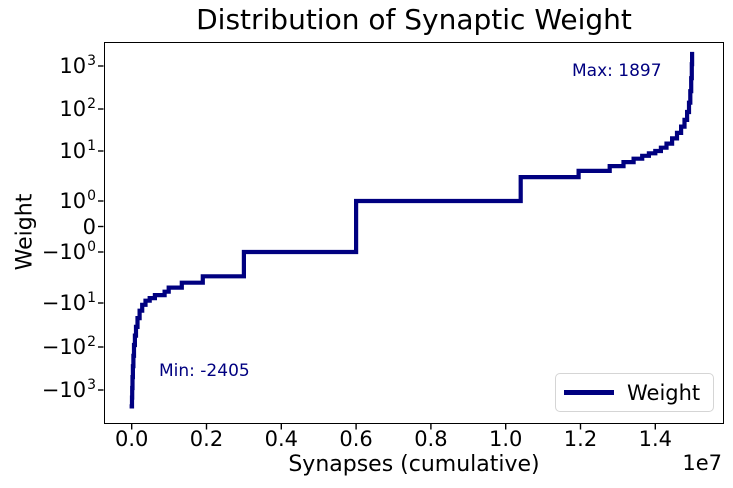 This screenshot has width=733, height=488. What do you see at coordinates (77, 108) in the screenshot?
I see `y-tick-label: 10²` at bounding box center [77, 108].